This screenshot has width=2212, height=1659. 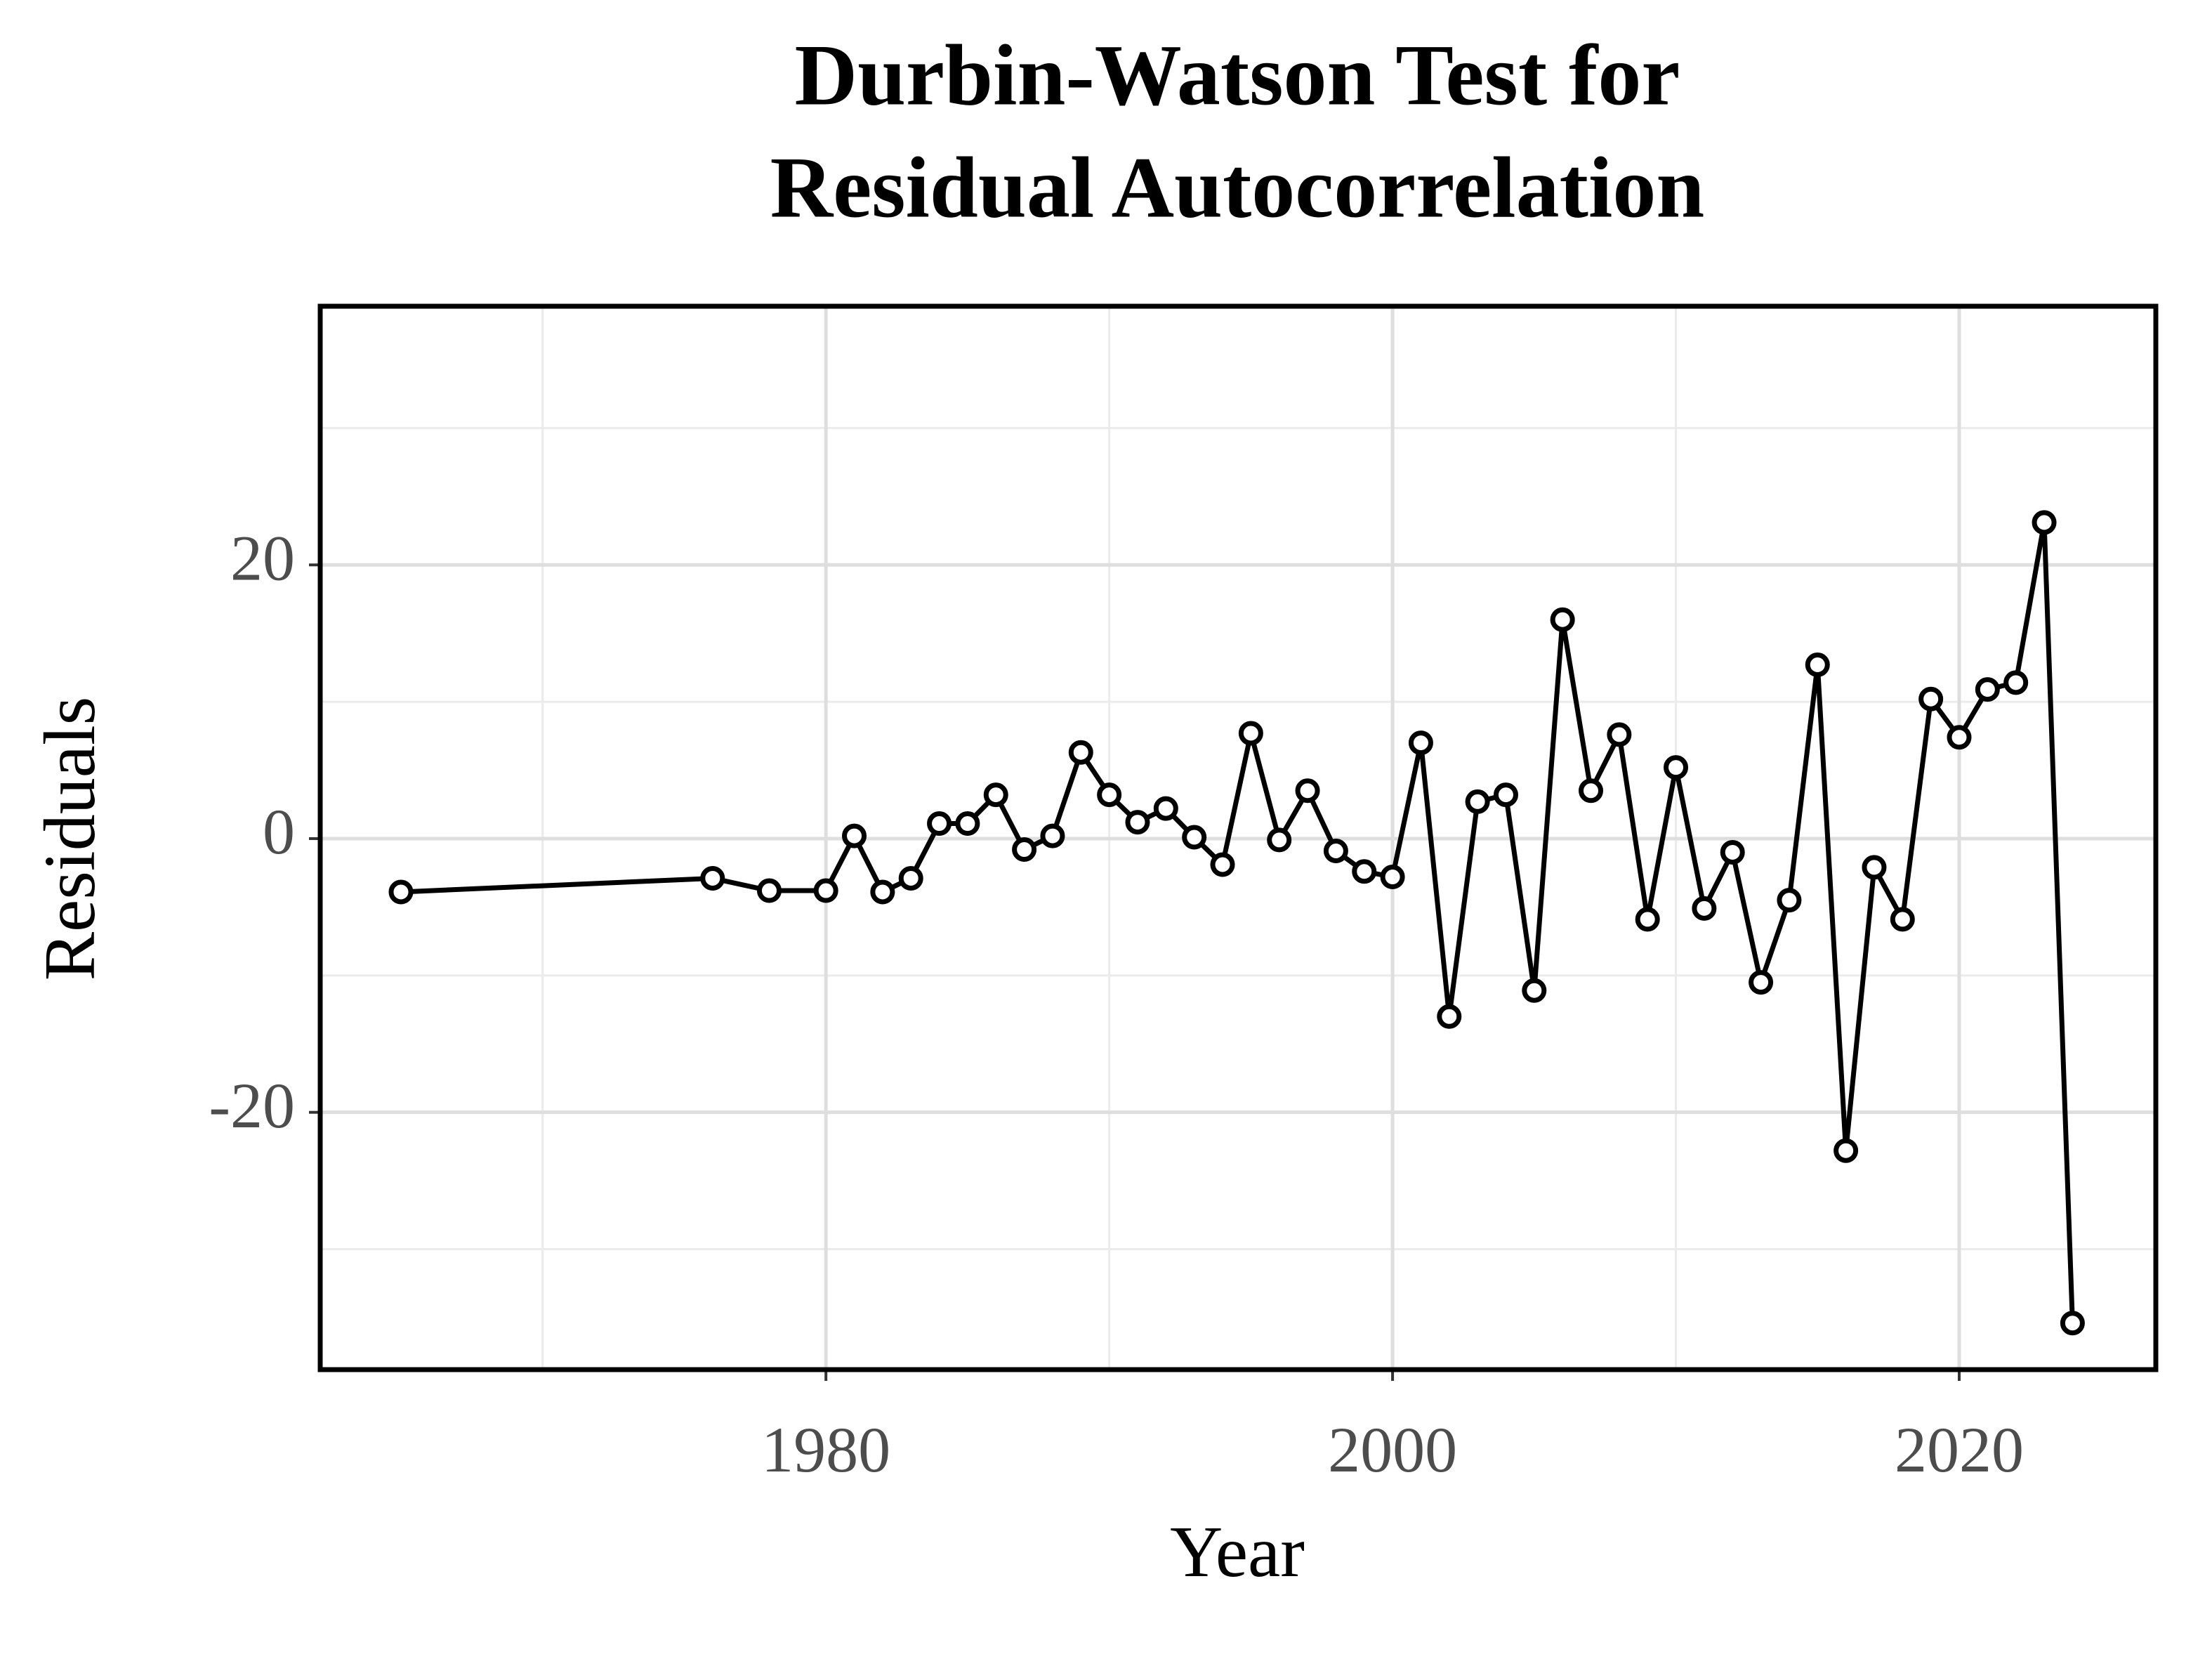 I want to click on y-axis-title: Residuals, so click(x=69, y=839).